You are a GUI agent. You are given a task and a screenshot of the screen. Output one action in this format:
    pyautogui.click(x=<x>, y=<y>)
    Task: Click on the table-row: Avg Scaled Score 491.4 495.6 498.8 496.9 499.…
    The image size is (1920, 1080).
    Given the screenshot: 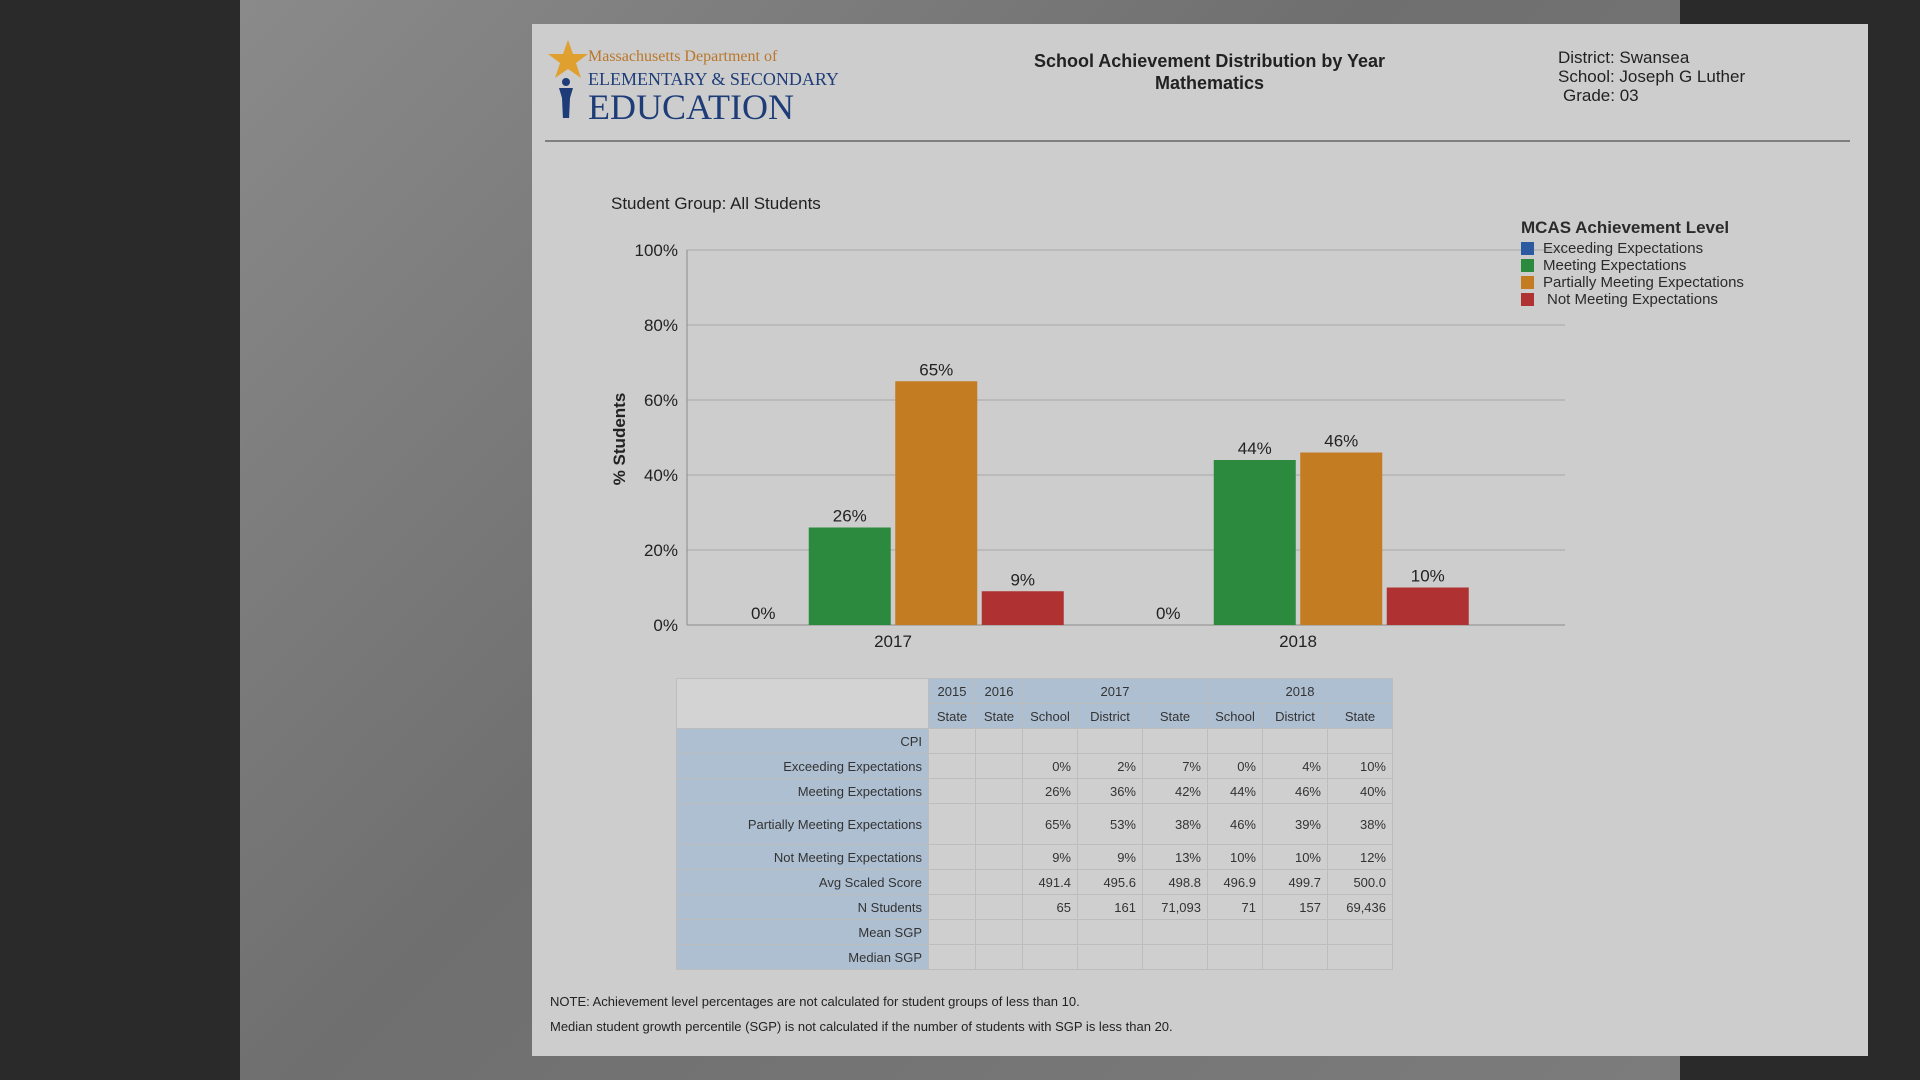 What is the action you would take?
    pyautogui.click(x=1034, y=882)
    